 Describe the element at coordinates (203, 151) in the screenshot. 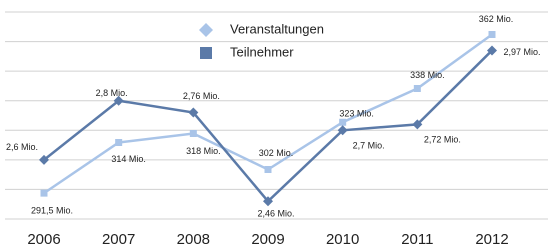

I see `value-label: 318 Mio.` at that location.